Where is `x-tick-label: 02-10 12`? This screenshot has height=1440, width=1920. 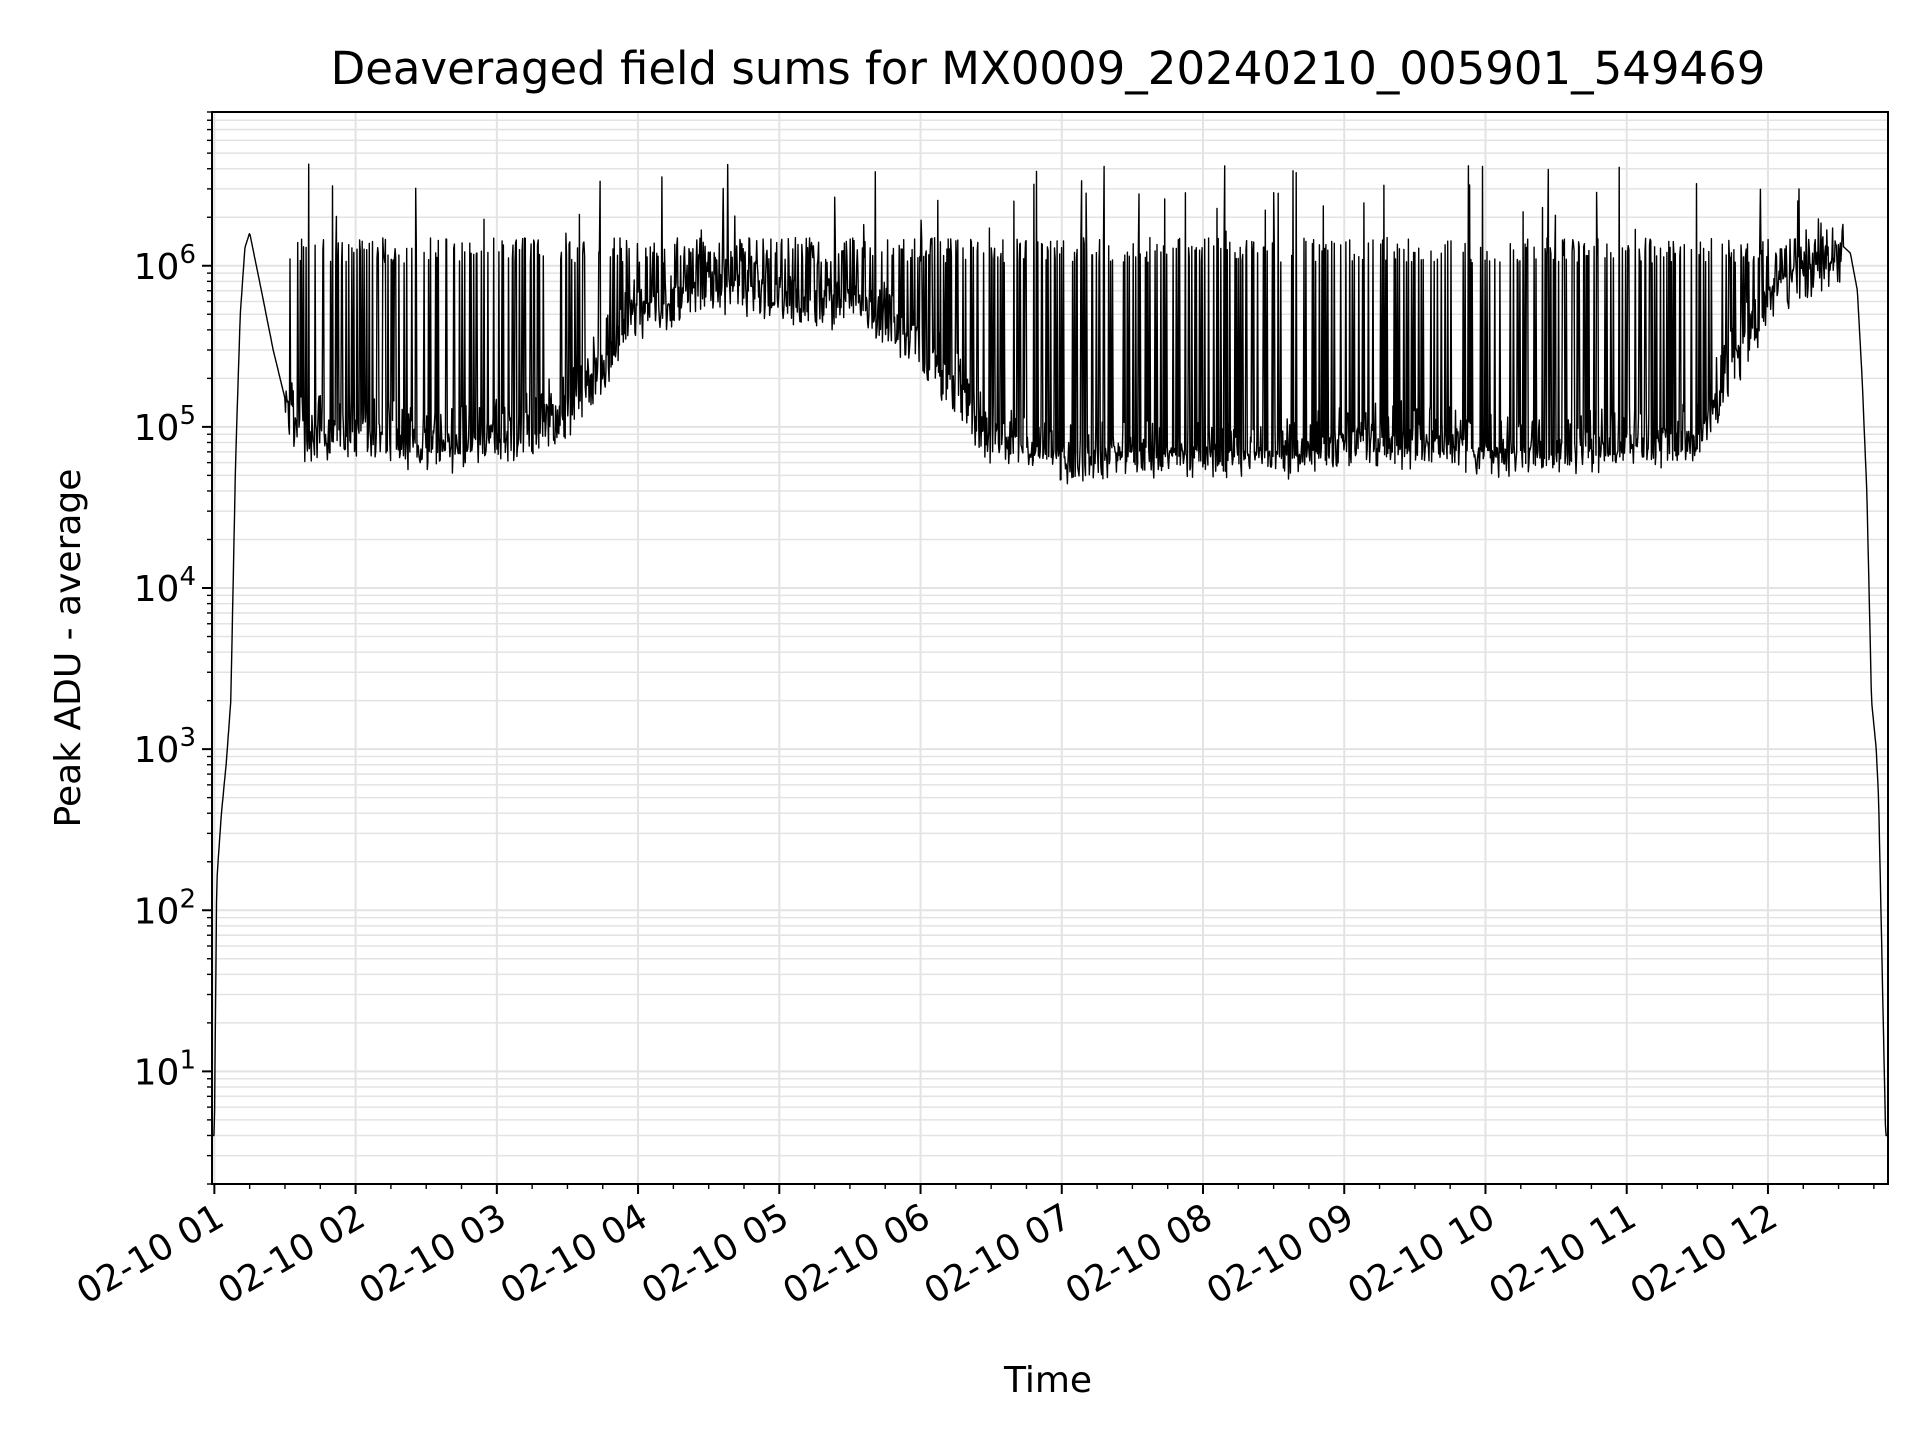 x-tick-label: 02-10 12 is located at coordinates (1704, 1254).